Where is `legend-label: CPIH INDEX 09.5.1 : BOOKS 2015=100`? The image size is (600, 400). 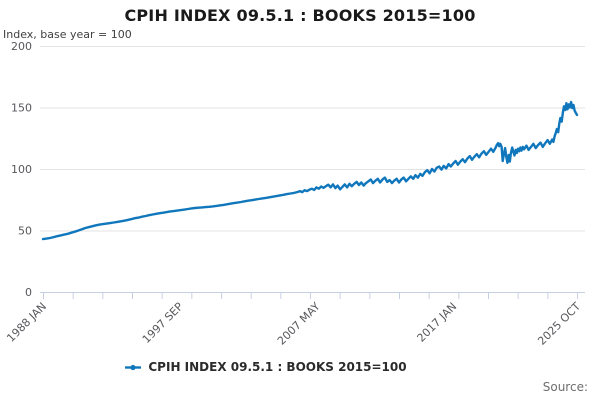
legend-label: CPIH INDEX 09.5.1 : BOOKS 2015=100 is located at coordinates (277, 367).